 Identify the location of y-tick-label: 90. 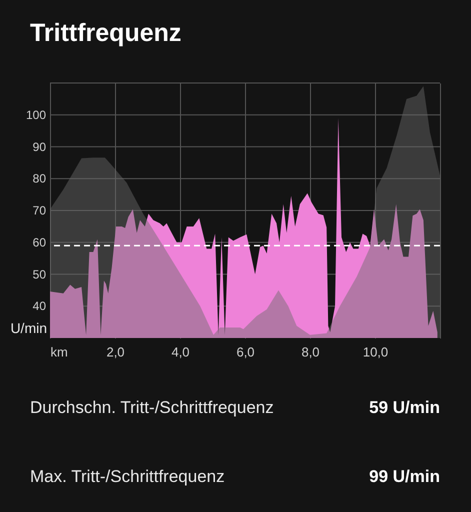
(39, 147).